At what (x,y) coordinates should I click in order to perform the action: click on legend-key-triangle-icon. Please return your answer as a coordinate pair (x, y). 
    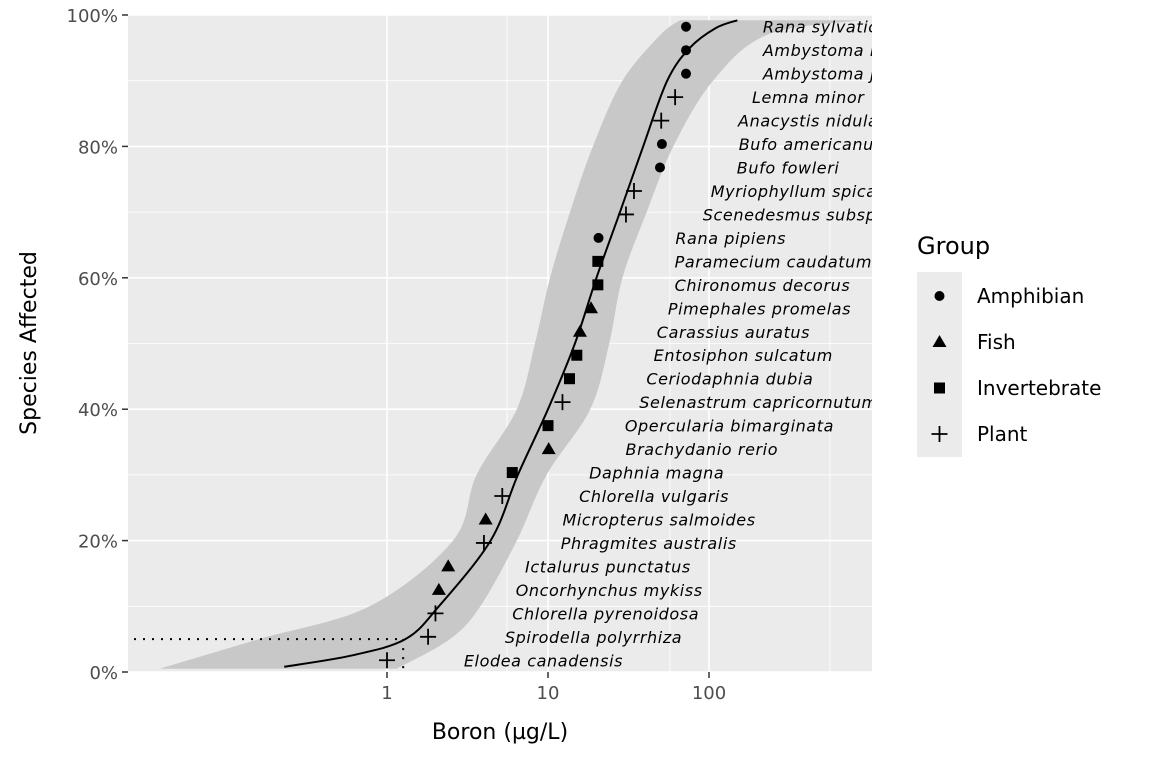
    Looking at the image, I should click on (939, 341).